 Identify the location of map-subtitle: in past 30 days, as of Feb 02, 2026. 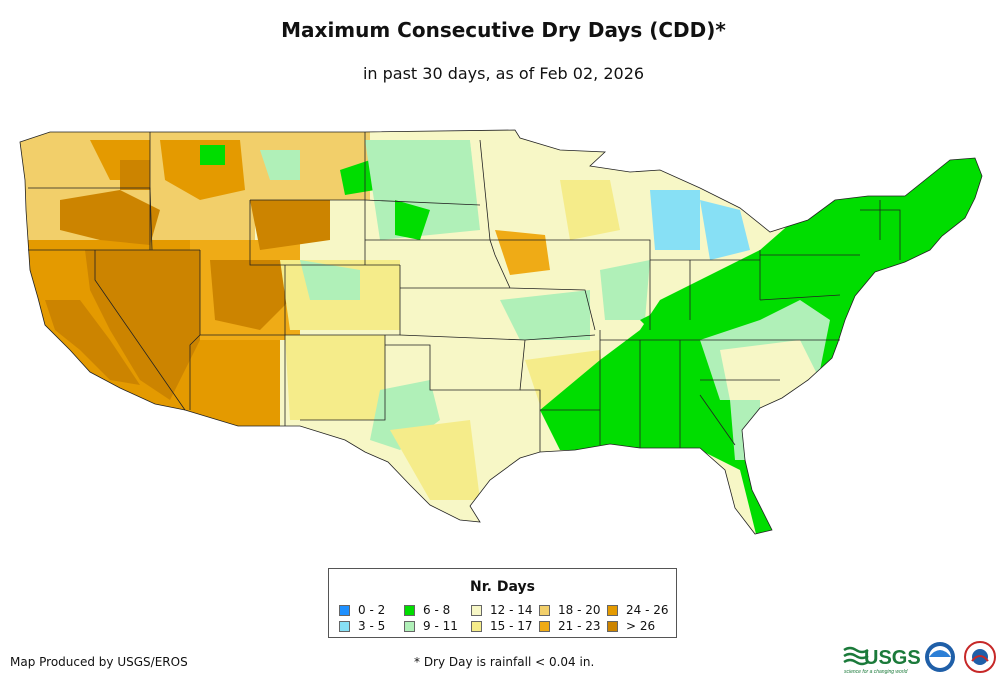
(503, 73).